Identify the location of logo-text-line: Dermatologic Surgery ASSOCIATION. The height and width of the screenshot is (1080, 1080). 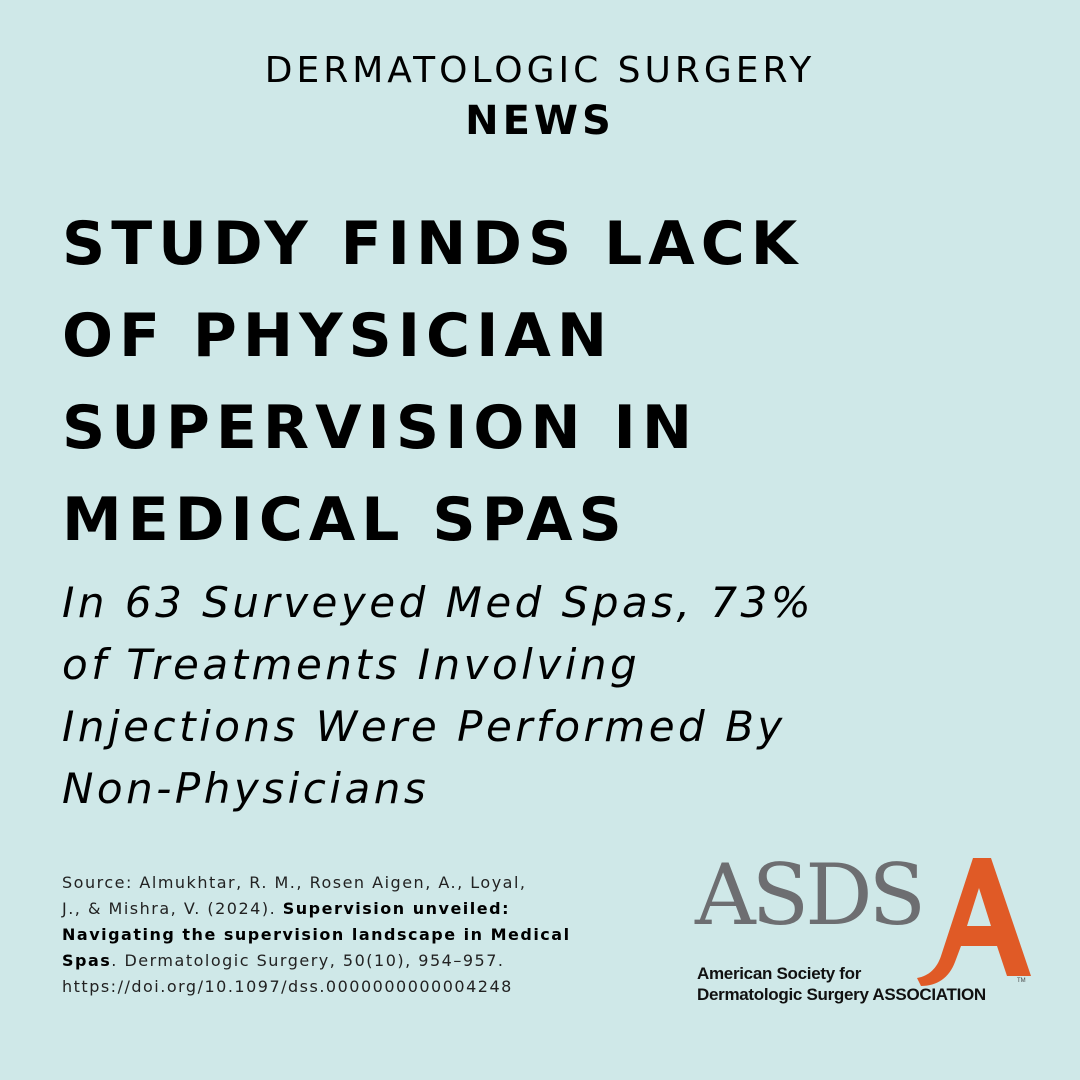
(841, 994).